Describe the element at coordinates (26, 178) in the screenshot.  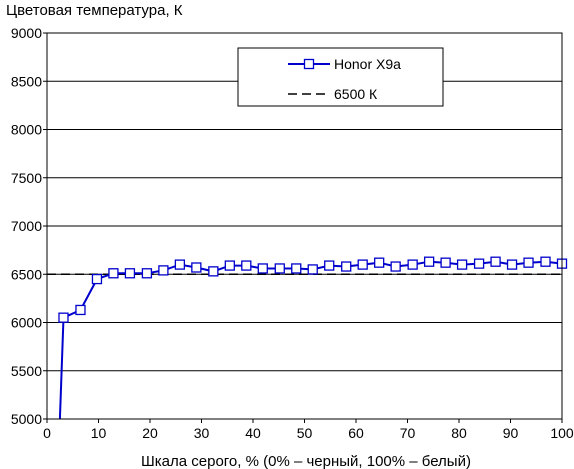
I see `y-tick-label: 7500` at that location.